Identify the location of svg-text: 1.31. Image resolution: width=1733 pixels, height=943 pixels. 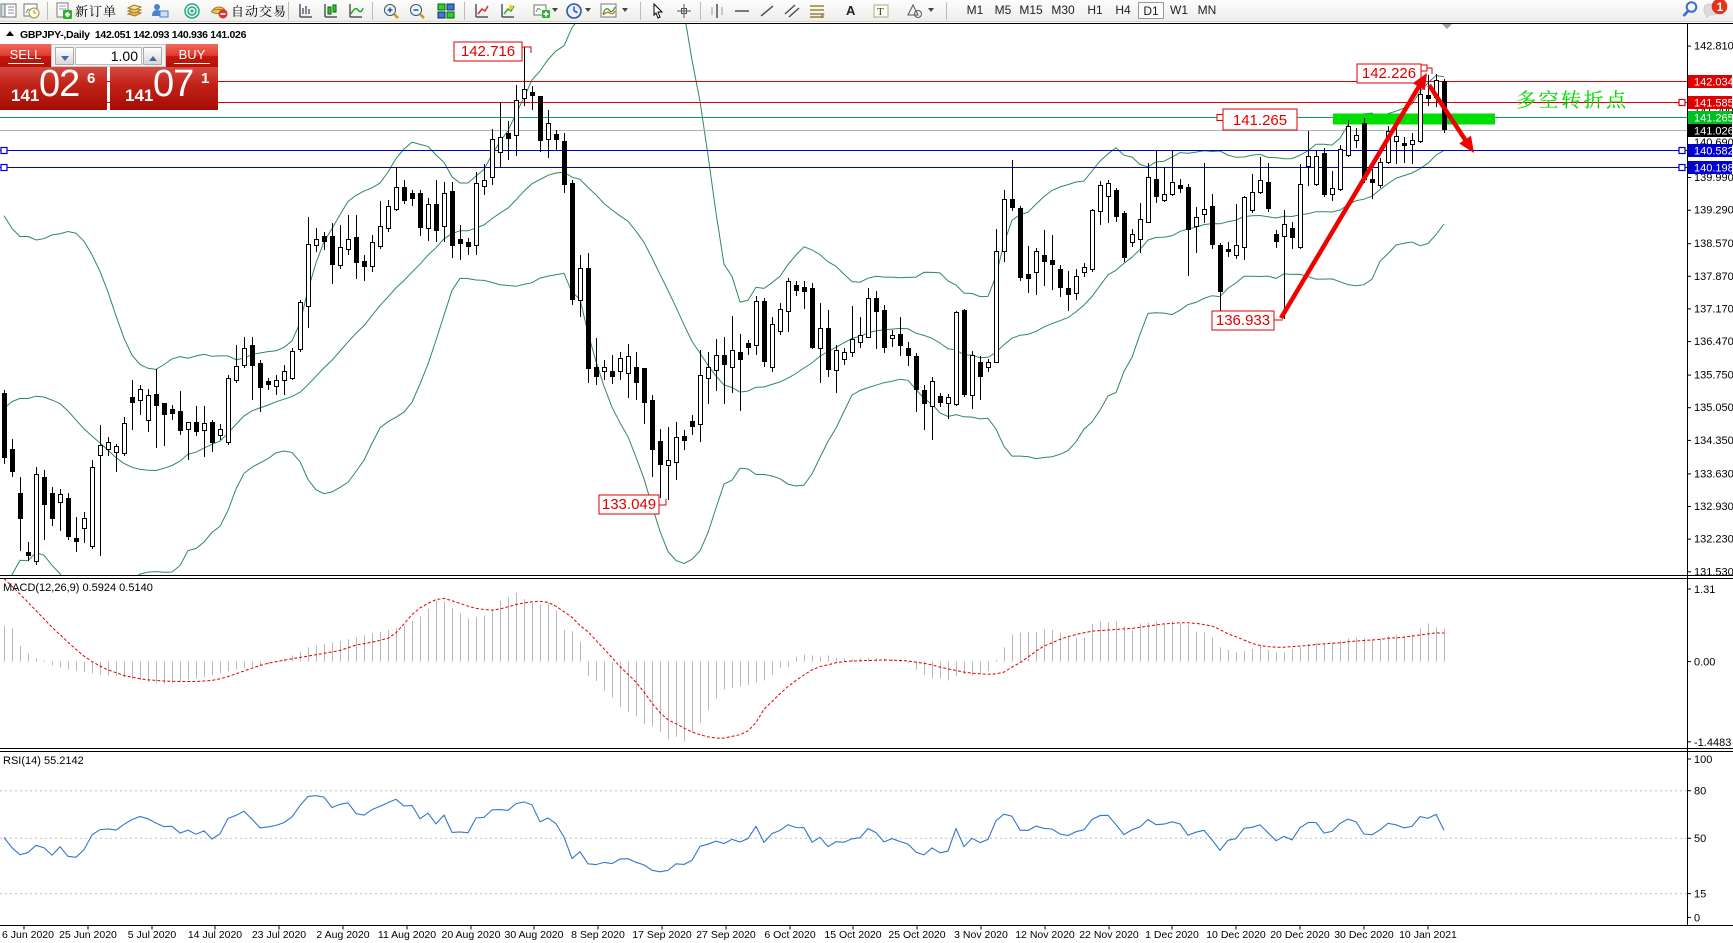
(1704, 590).